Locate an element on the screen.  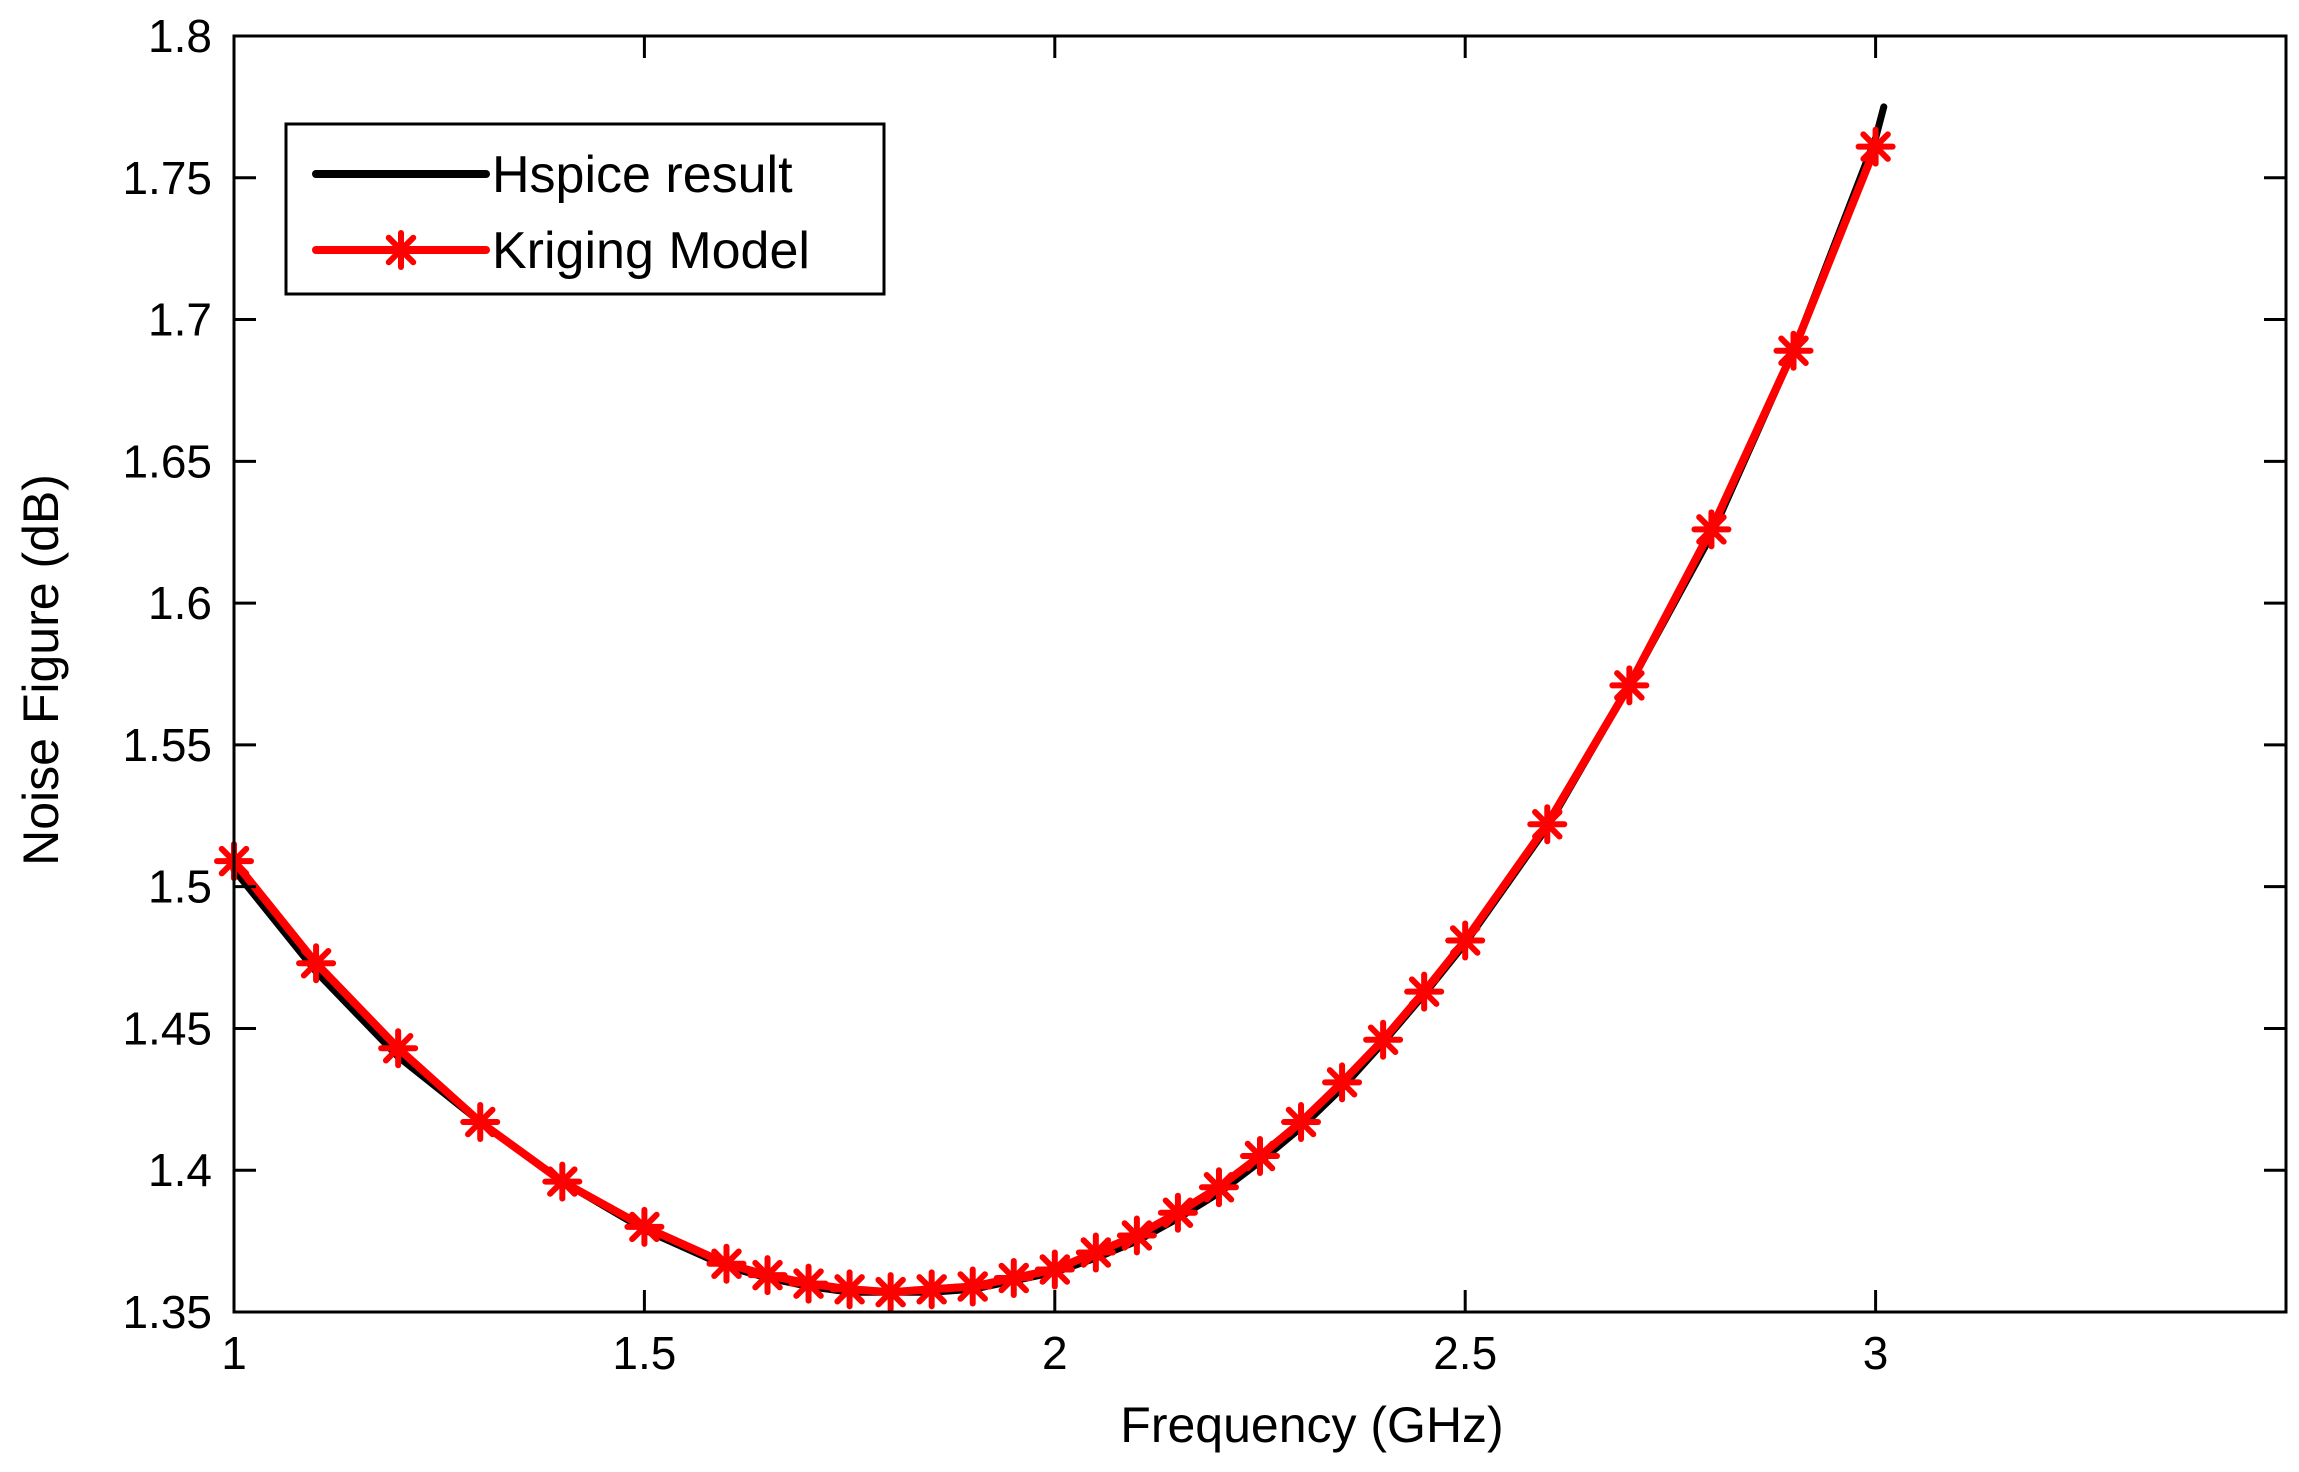
x-tick-label: 2.5 is located at coordinates (1465, 1353).